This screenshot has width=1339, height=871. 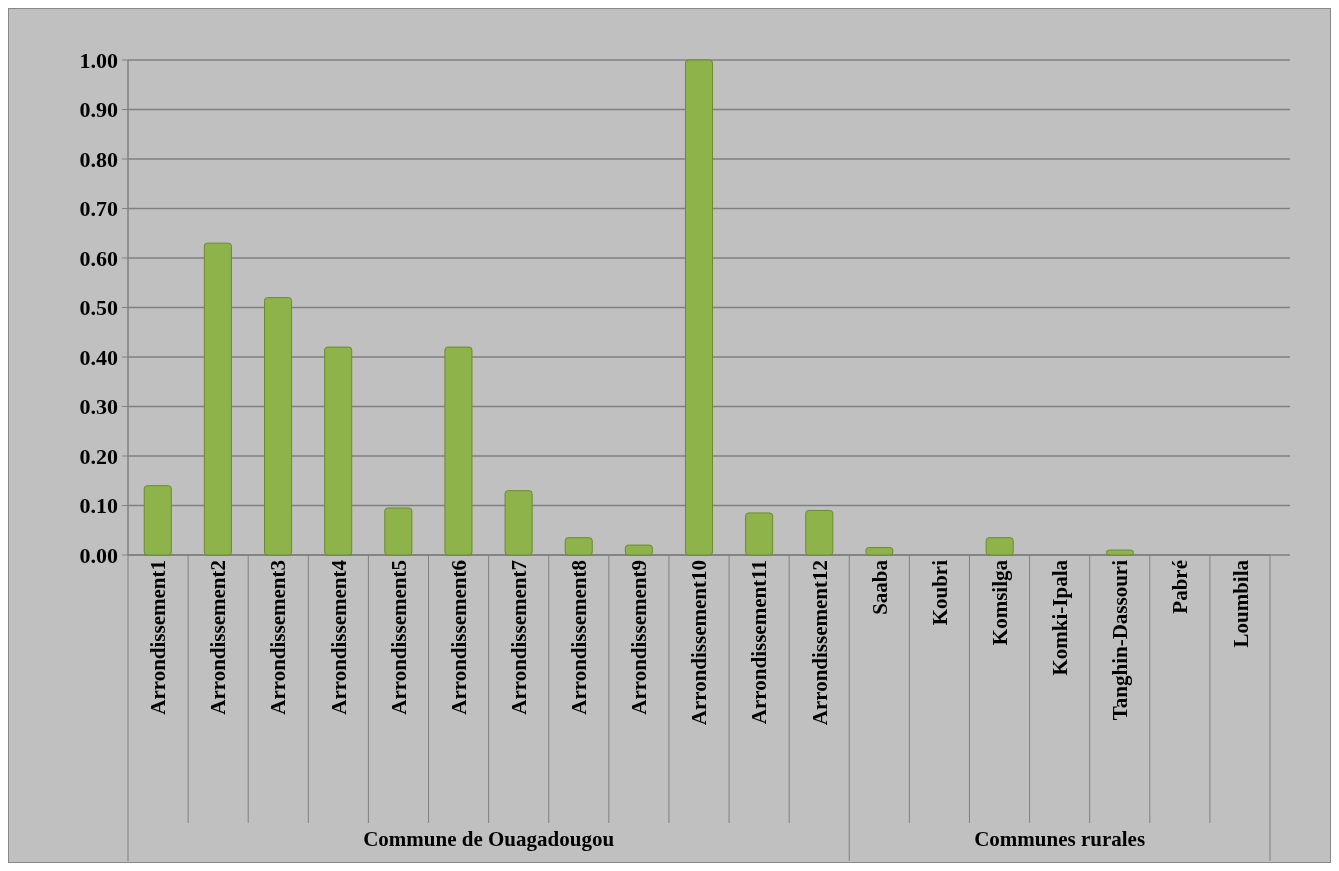 I want to click on x-tick-label: Arrondissement9, so click(x=639, y=637).